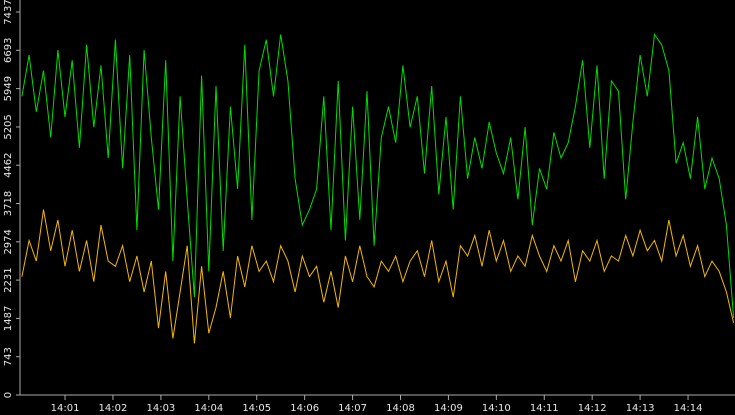  I want to click on x-tick-label: 14:04, so click(208, 408).